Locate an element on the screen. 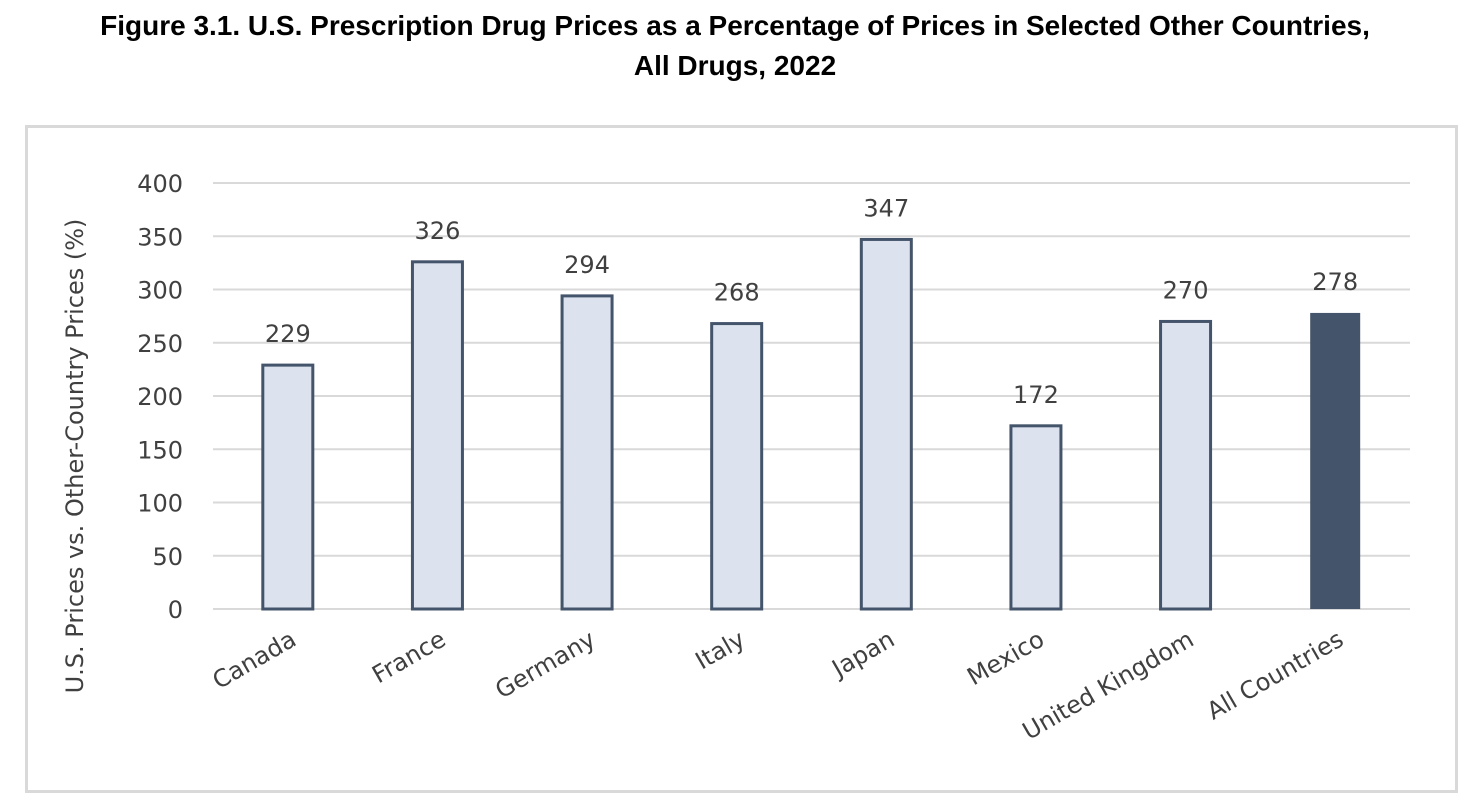  y-tick-label: 200 is located at coordinates (160, 397).